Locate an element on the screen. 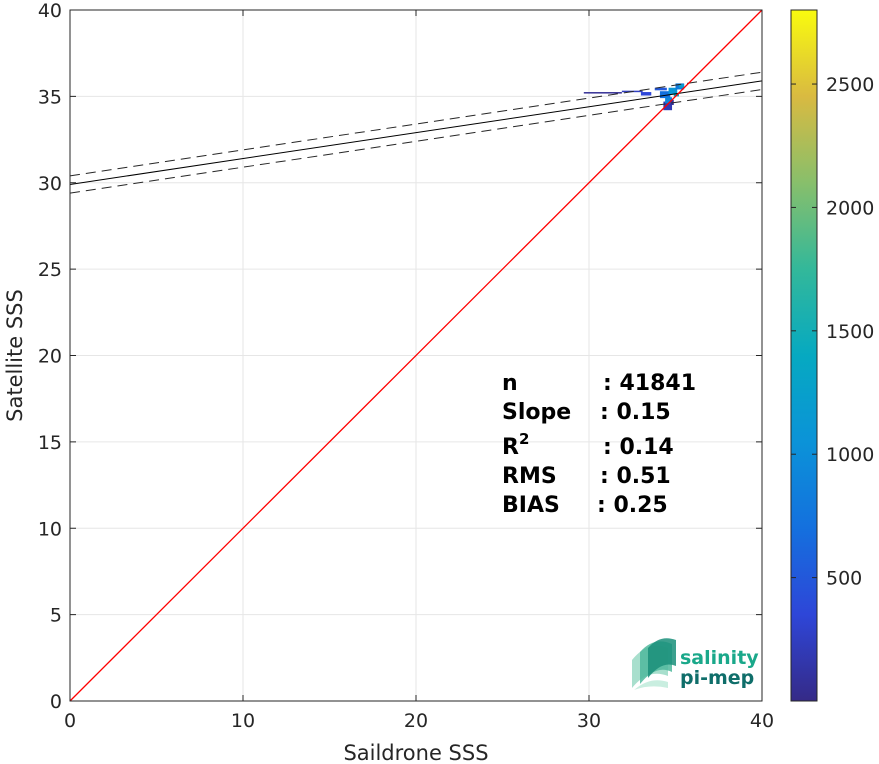 This screenshot has height=764, width=879. colorbar-tick-label: 500 is located at coordinates (844, 579).